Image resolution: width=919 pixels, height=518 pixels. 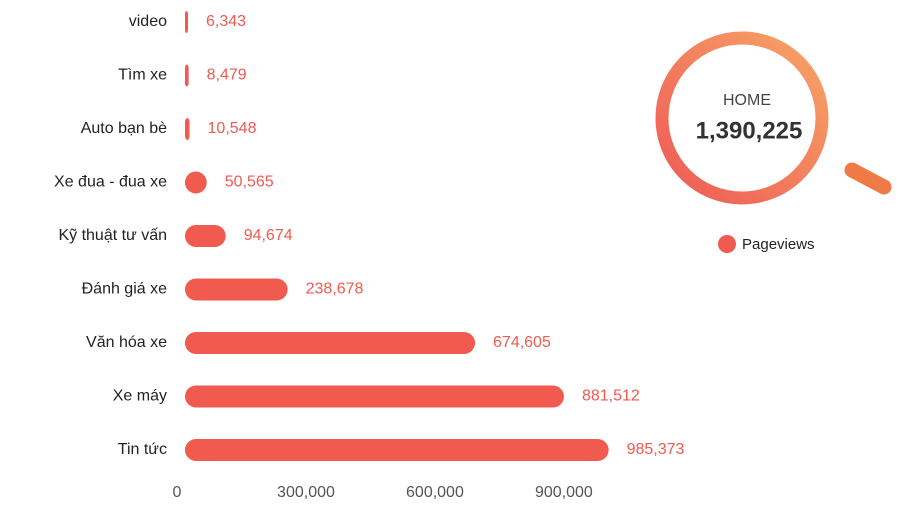 What do you see at coordinates (747, 100) in the screenshot?
I see `total-label: HOME` at bounding box center [747, 100].